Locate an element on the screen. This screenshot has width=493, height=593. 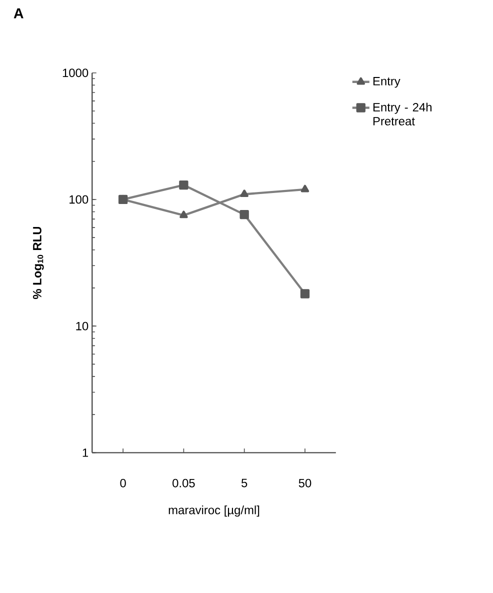
y-tick-label: 10 is located at coordinates (82, 326).